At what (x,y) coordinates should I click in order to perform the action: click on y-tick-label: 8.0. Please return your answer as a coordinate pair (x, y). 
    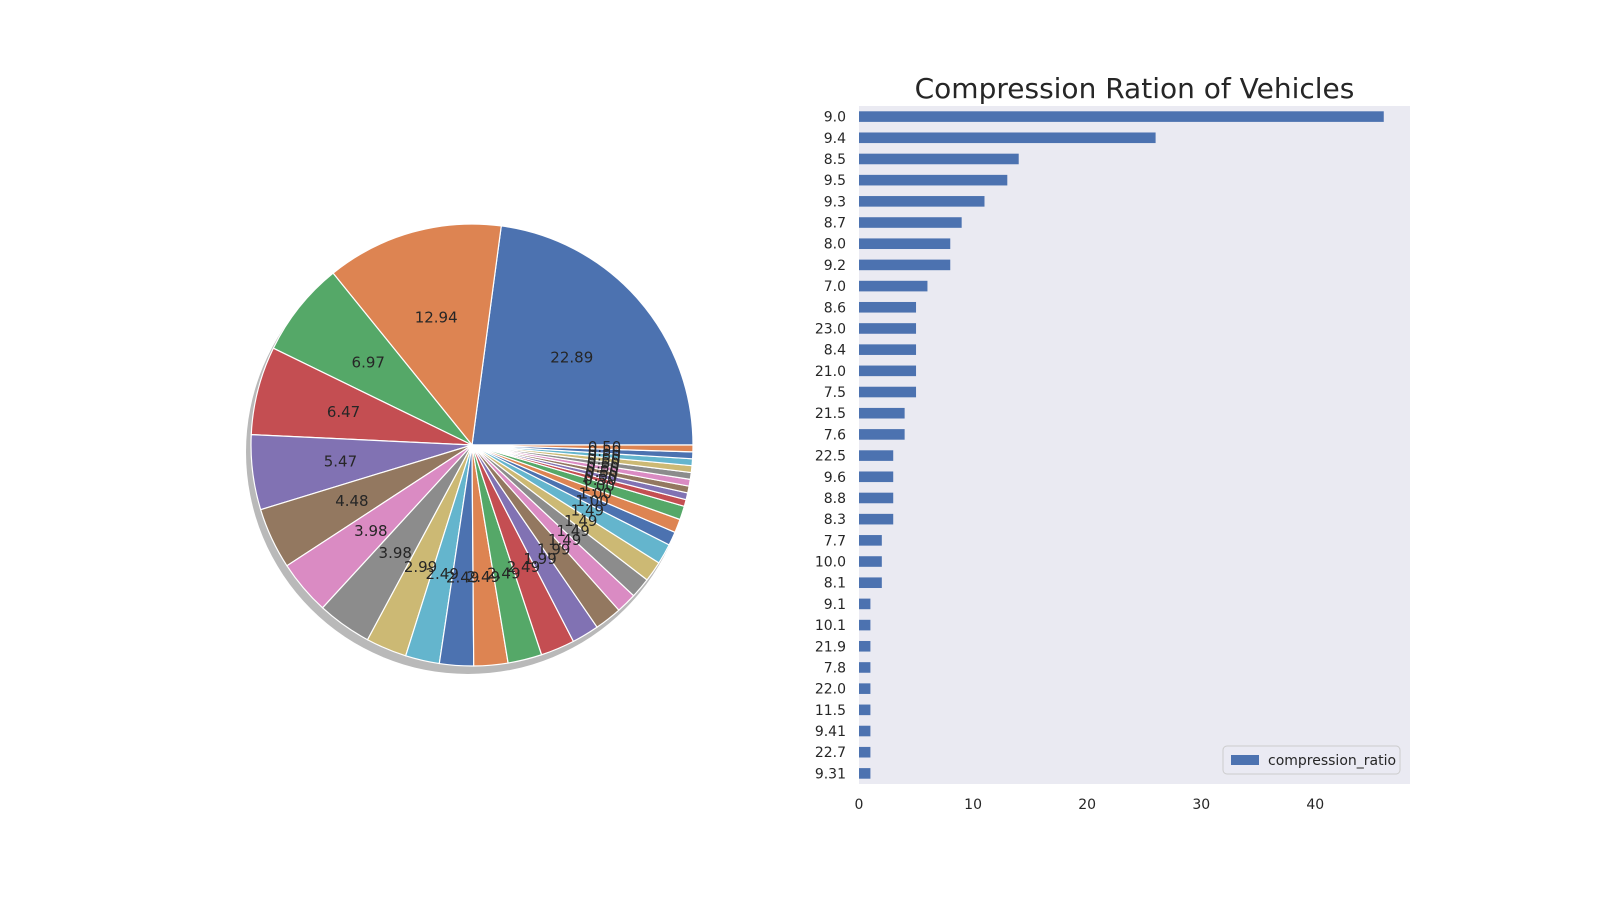
    Looking at the image, I should click on (835, 245).